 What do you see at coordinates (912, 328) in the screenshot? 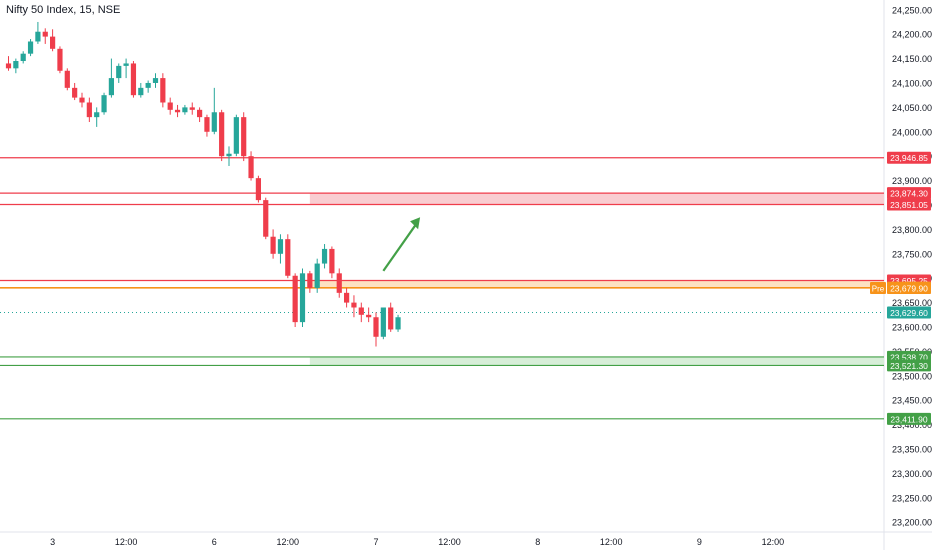
I see `y-tick-label: 23,600.00` at bounding box center [912, 328].